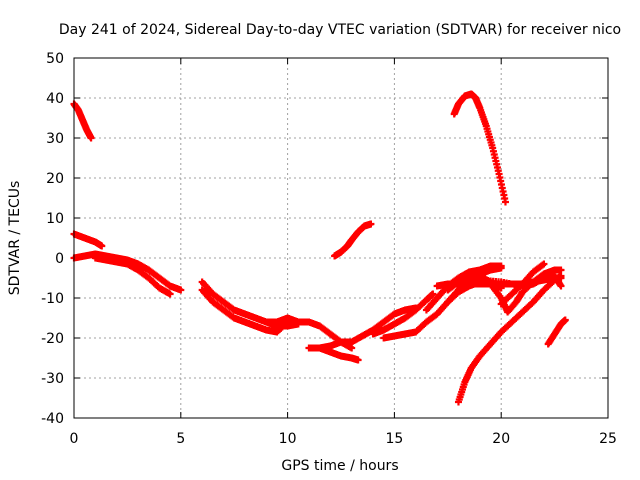 The image size is (640, 480). Describe the element at coordinates (52, 379) in the screenshot. I see `y-tick-label: -30` at that location.